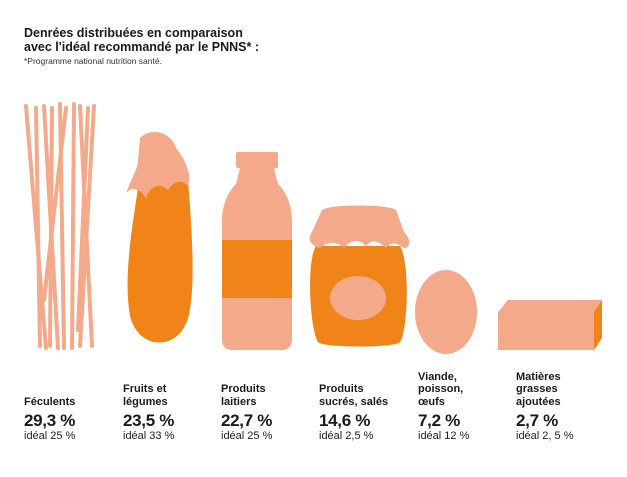 The width and height of the screenshot is (627, 477). Describe the element at coordinates (50, 420) in the screenshot. I see `category-percent: 29,3 %` at that location.